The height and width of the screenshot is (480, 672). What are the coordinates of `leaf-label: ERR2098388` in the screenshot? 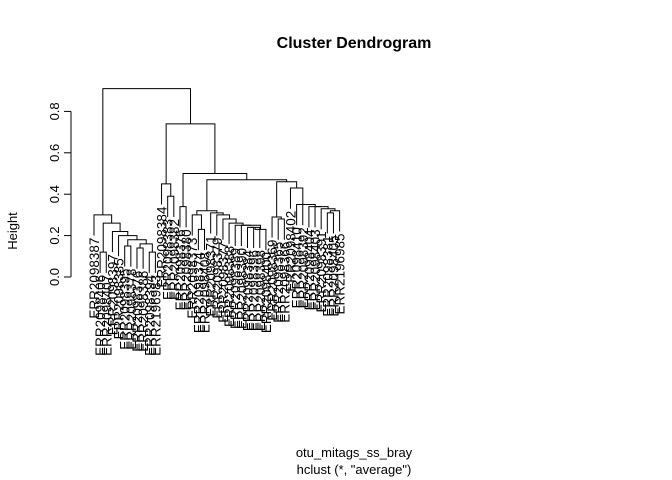 It's located at (229, 286).